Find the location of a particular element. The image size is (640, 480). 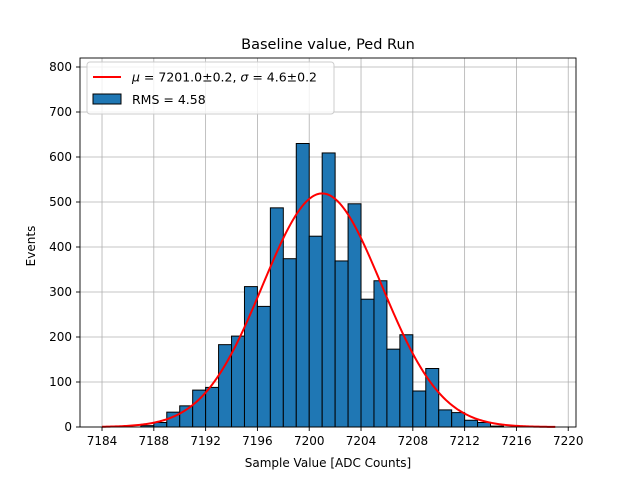

x-tick-label: 7204 is located at coordinates (361, 441).